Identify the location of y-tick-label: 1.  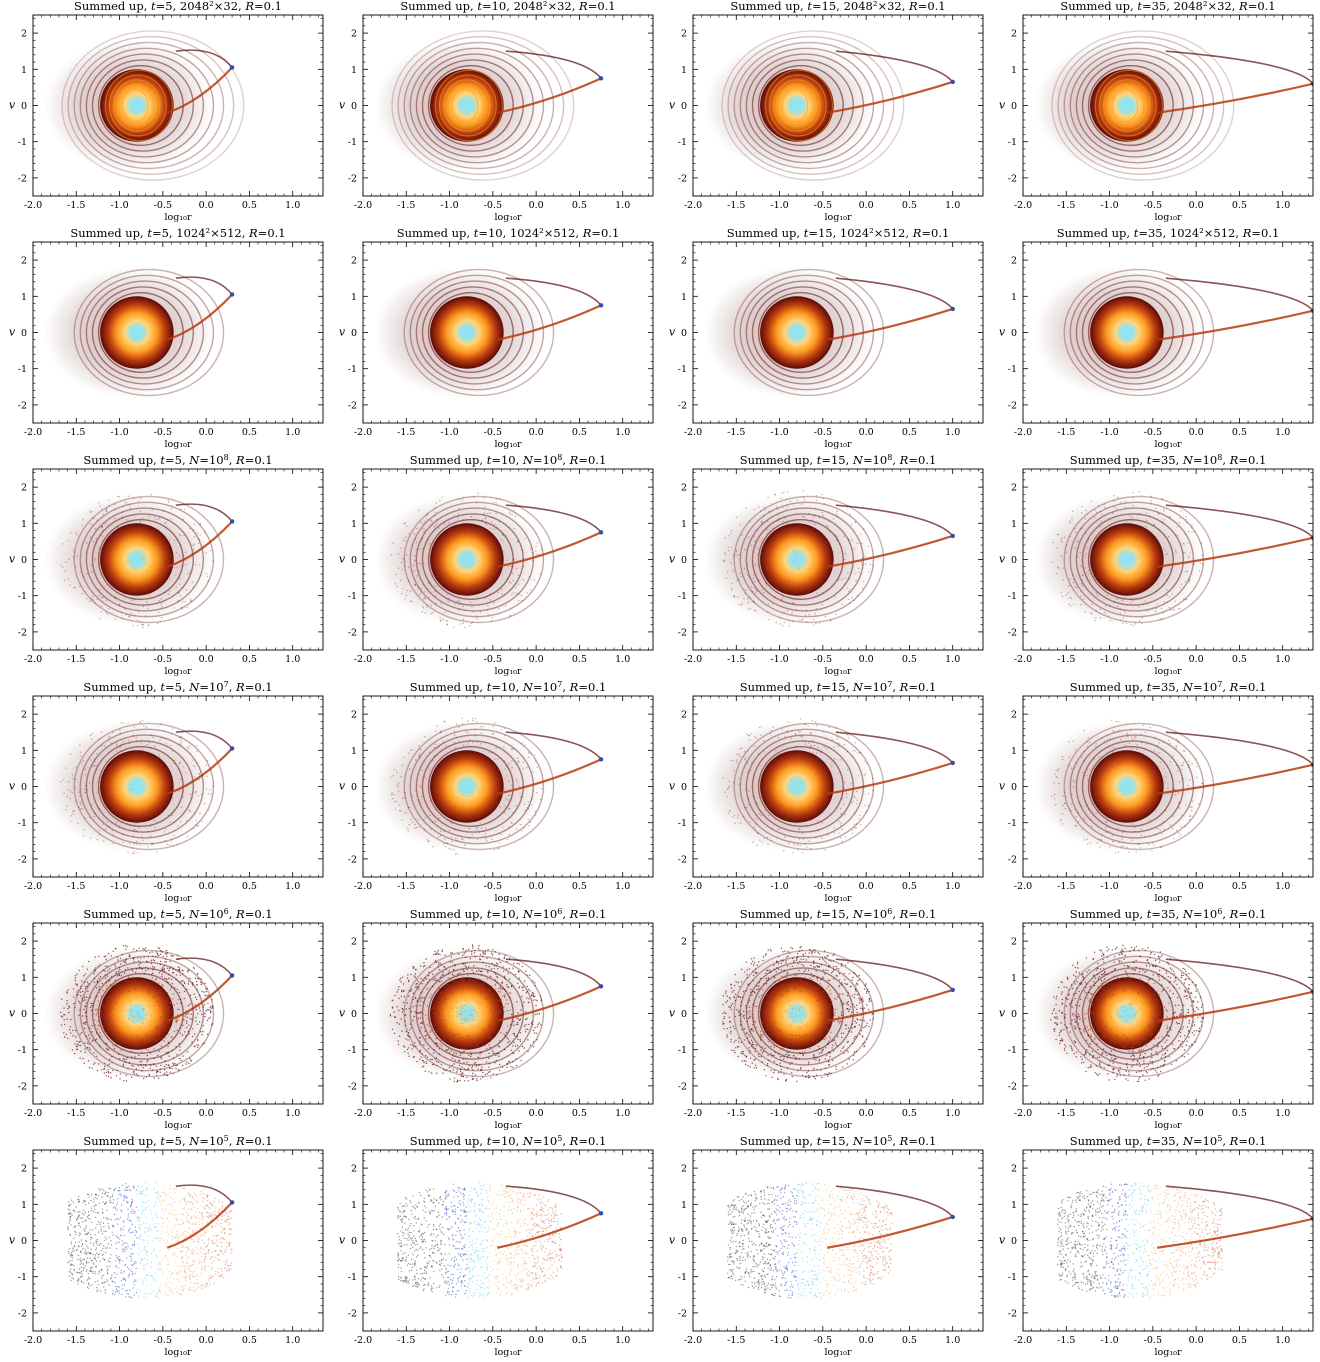
(684, 751).